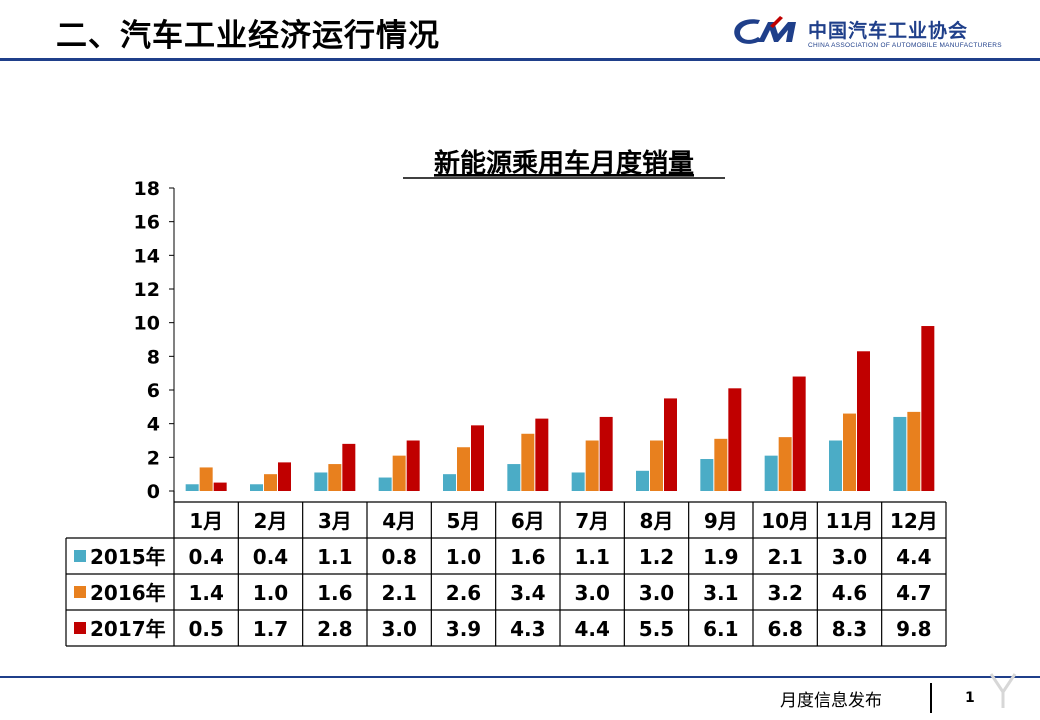 The height and width of the screenshot is (720, 1040). Describe the element at coordinates (205, 629) in the screenshot. I see `data-label: 0.5` at that location.